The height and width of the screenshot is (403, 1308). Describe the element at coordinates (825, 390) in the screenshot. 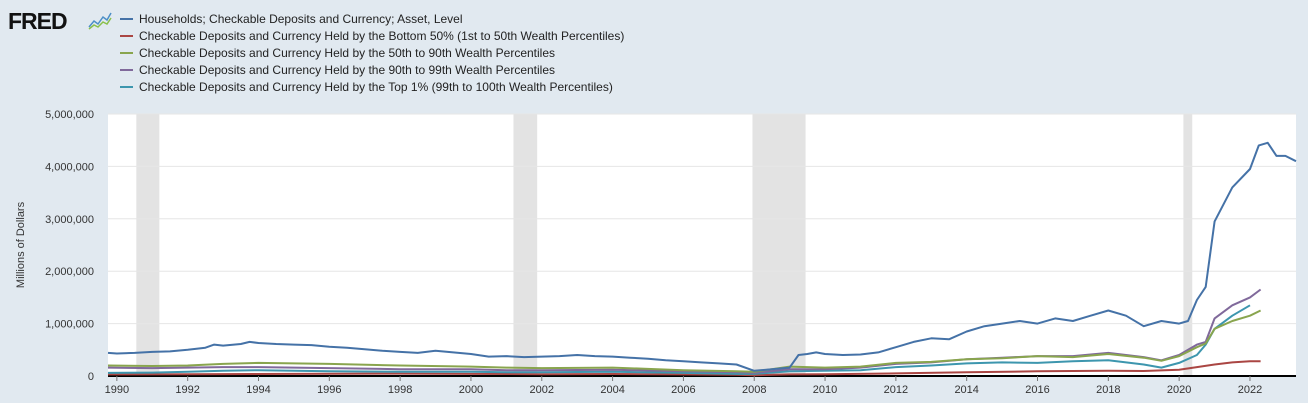

I see `x-tick-label: 2010` at that location.